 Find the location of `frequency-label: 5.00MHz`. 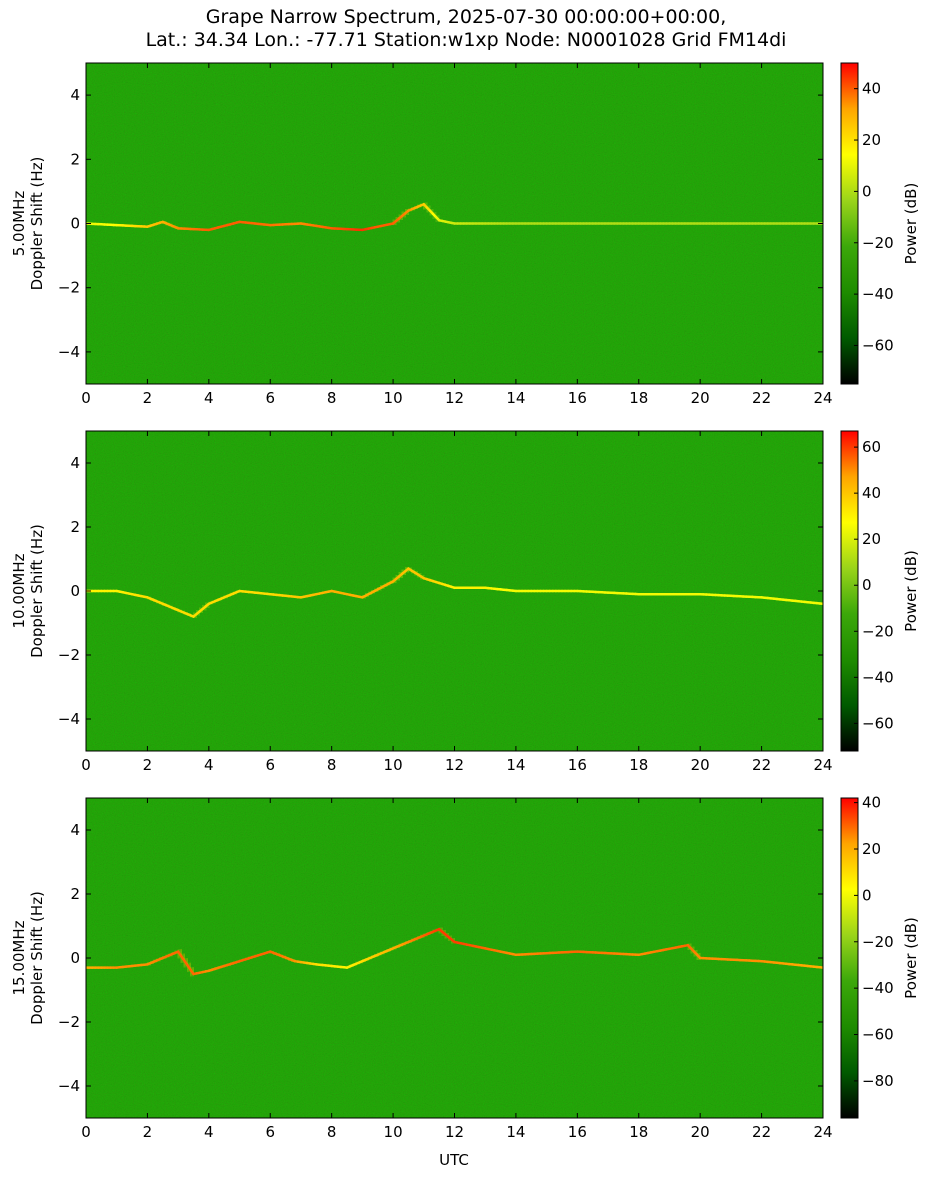

frequency-label: 5.00MHz is located at coordinates (19, 224).